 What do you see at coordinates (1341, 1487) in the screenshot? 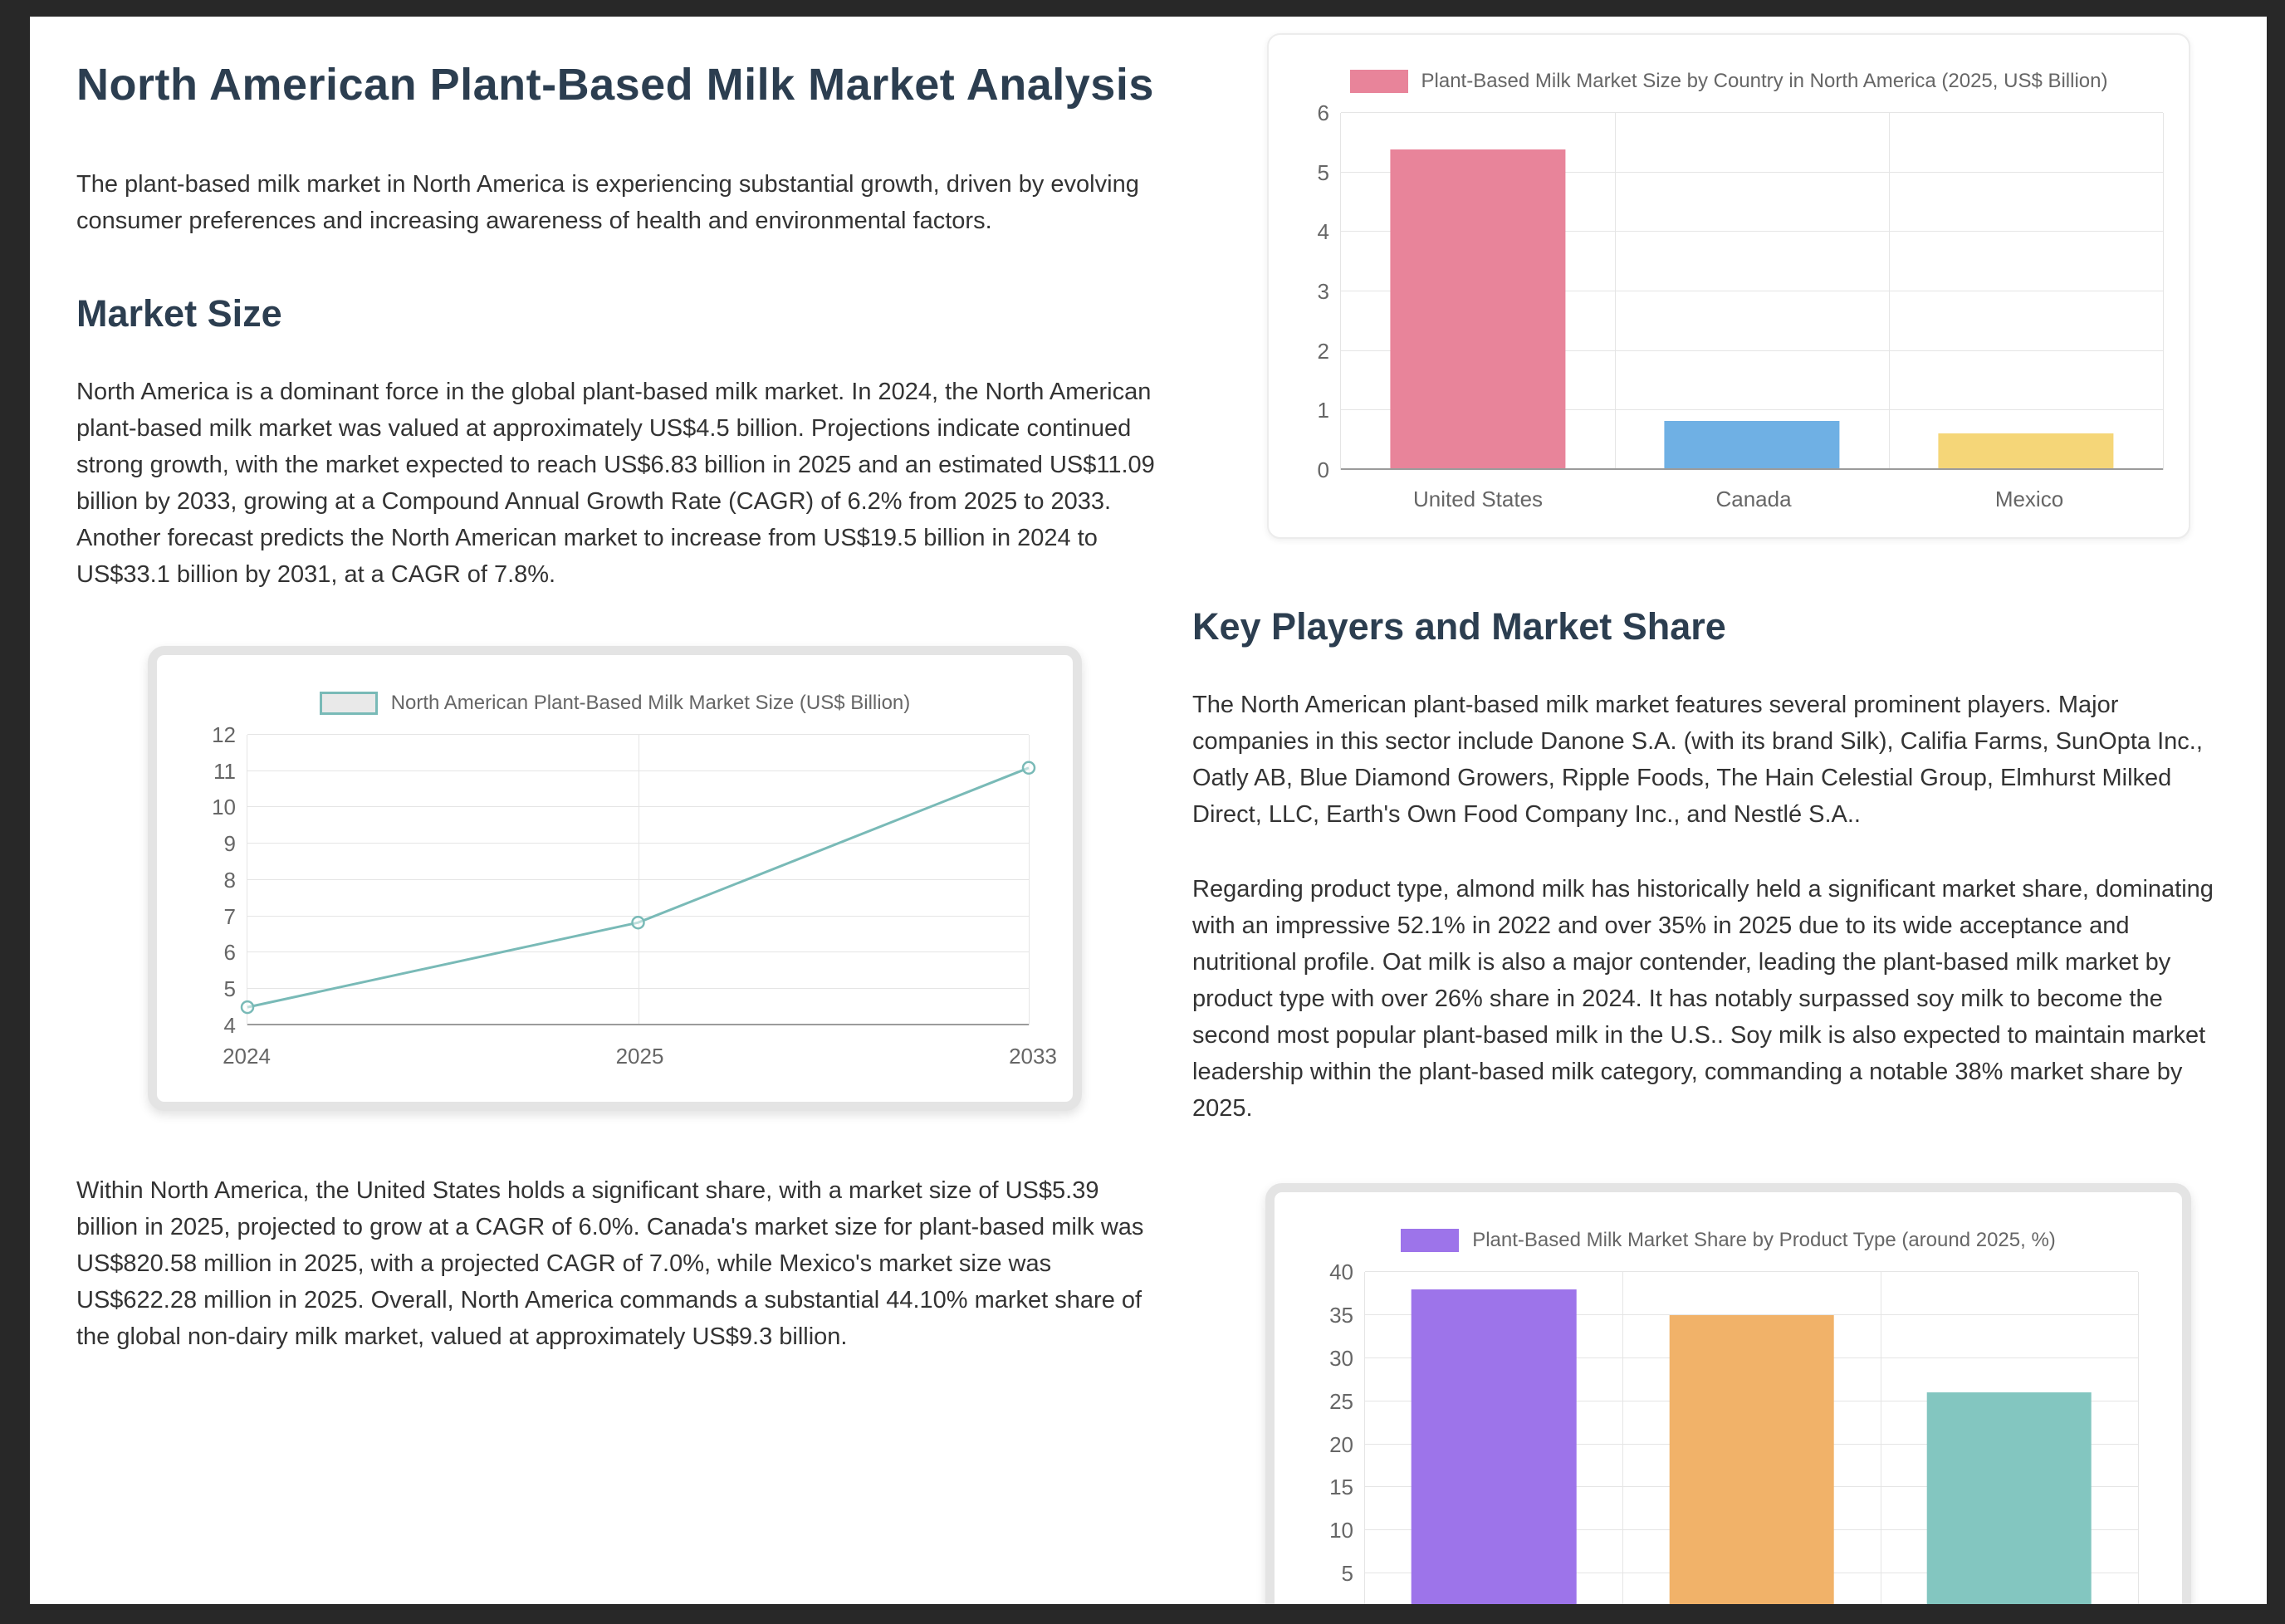
I see `y-tick-label: 15` at bounding box center [1341, 1487].